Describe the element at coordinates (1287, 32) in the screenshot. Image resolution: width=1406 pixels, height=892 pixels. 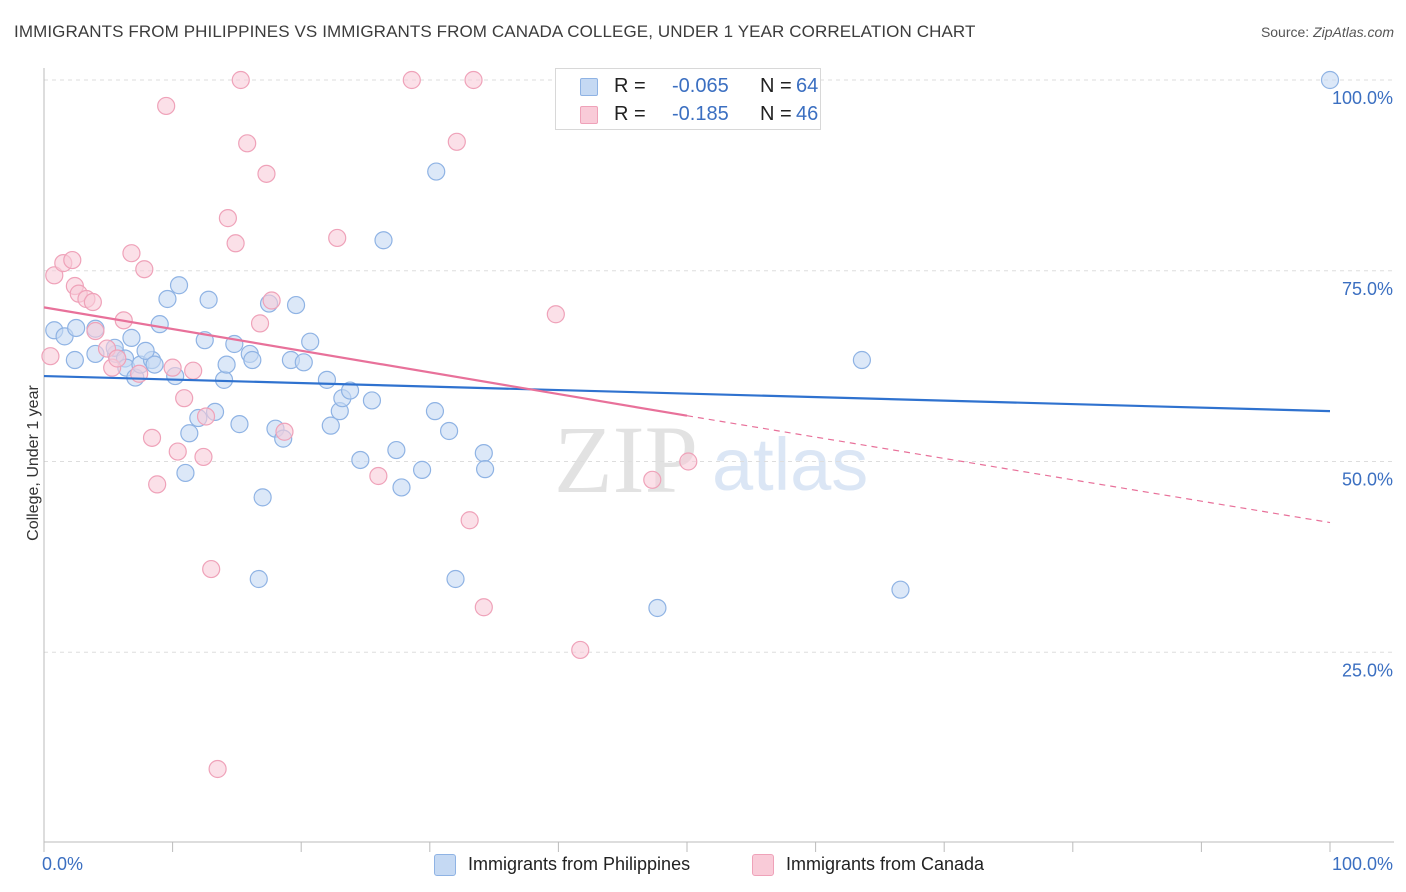
I see `source-prefix: Source:` at that location.